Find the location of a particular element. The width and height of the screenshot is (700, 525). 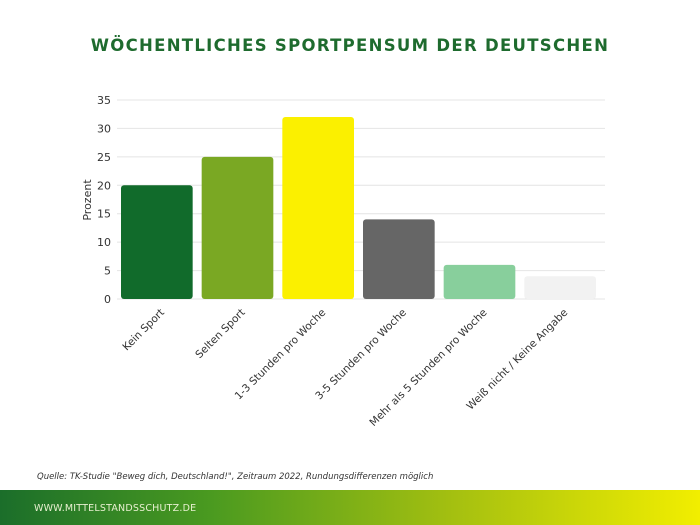

y-tick-label: 5 is located at coordinates (107, 271).